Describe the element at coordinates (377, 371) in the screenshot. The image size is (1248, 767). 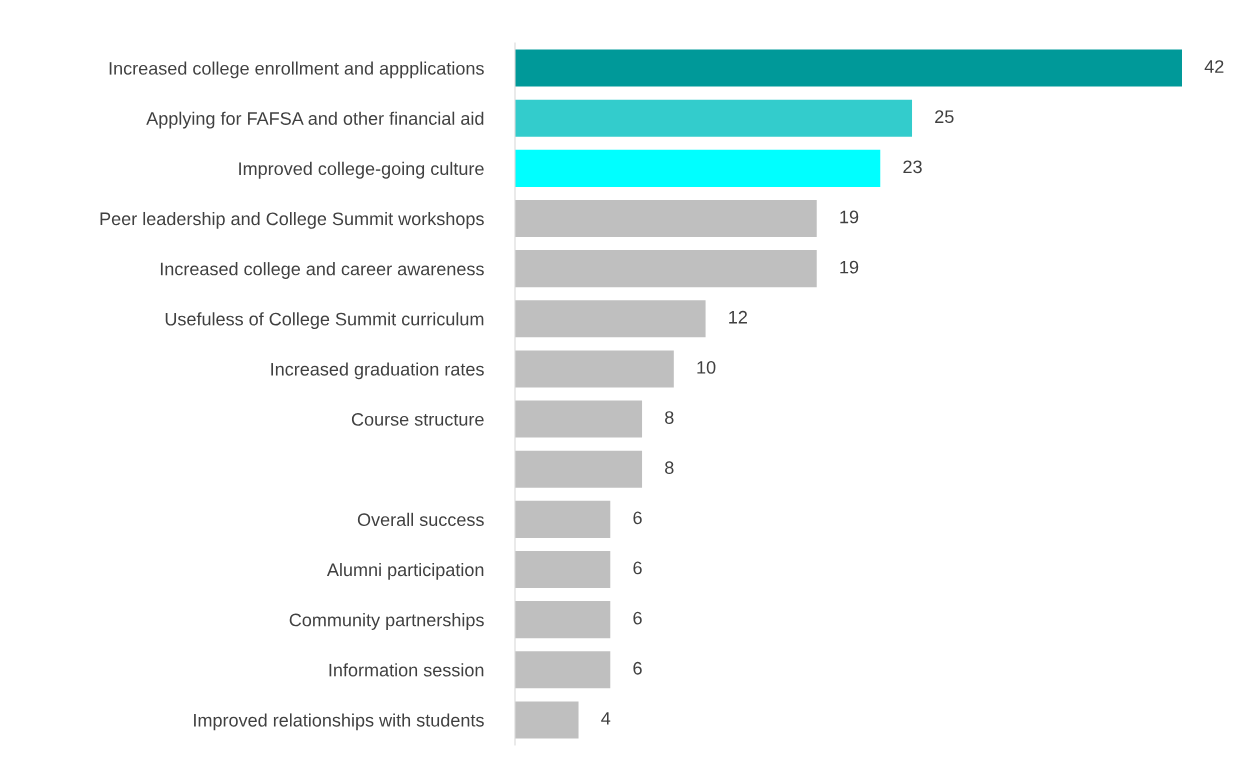
I see `y-tick-label: Increased graduation rates` at that location.